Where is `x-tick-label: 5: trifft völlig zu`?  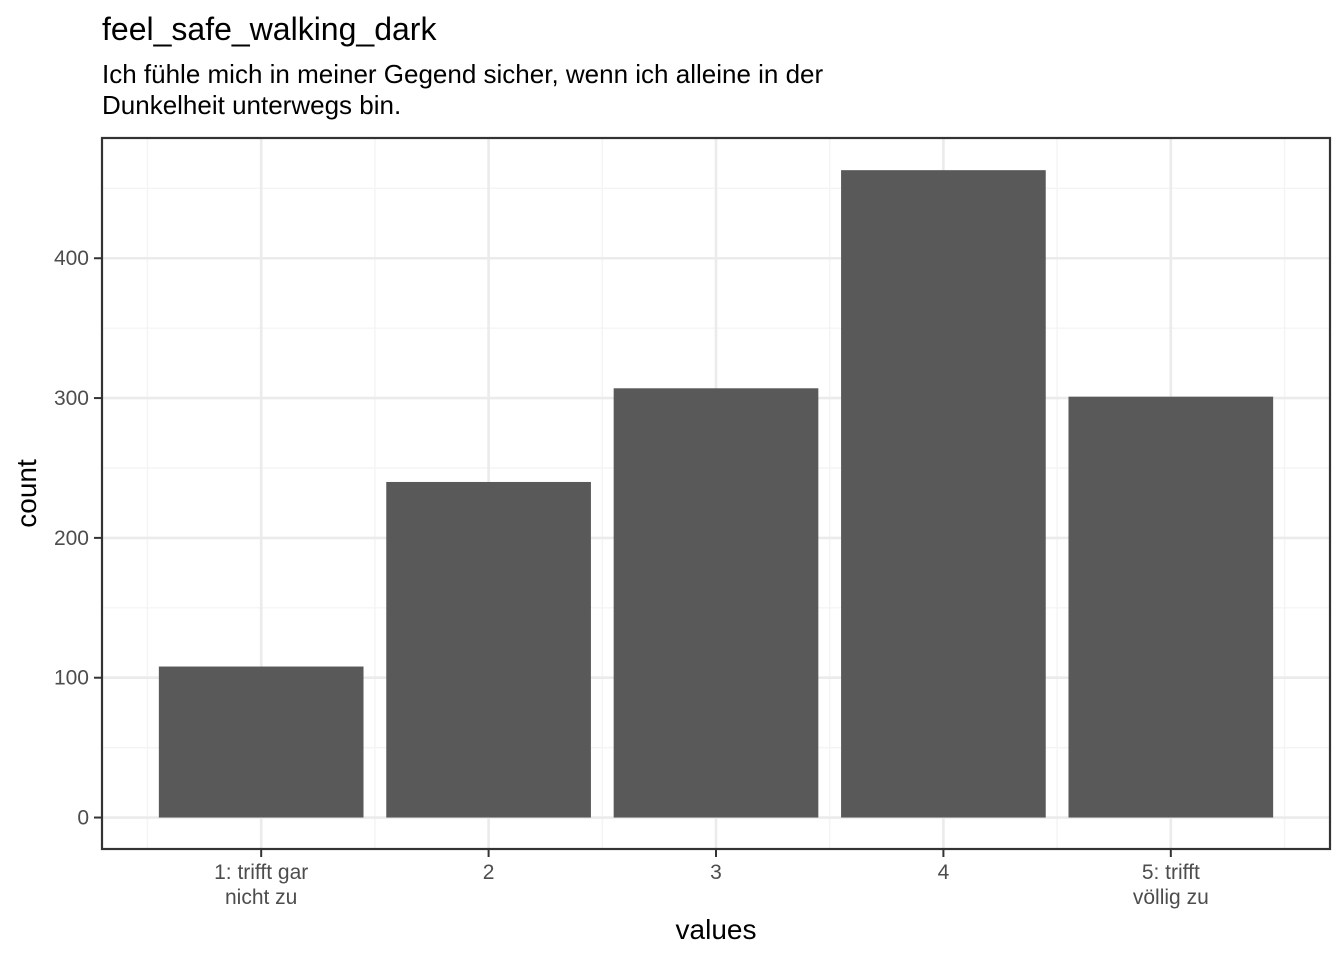 x-tick-label: 5: trifft völlig zu is located at coordinates (1171, 885).